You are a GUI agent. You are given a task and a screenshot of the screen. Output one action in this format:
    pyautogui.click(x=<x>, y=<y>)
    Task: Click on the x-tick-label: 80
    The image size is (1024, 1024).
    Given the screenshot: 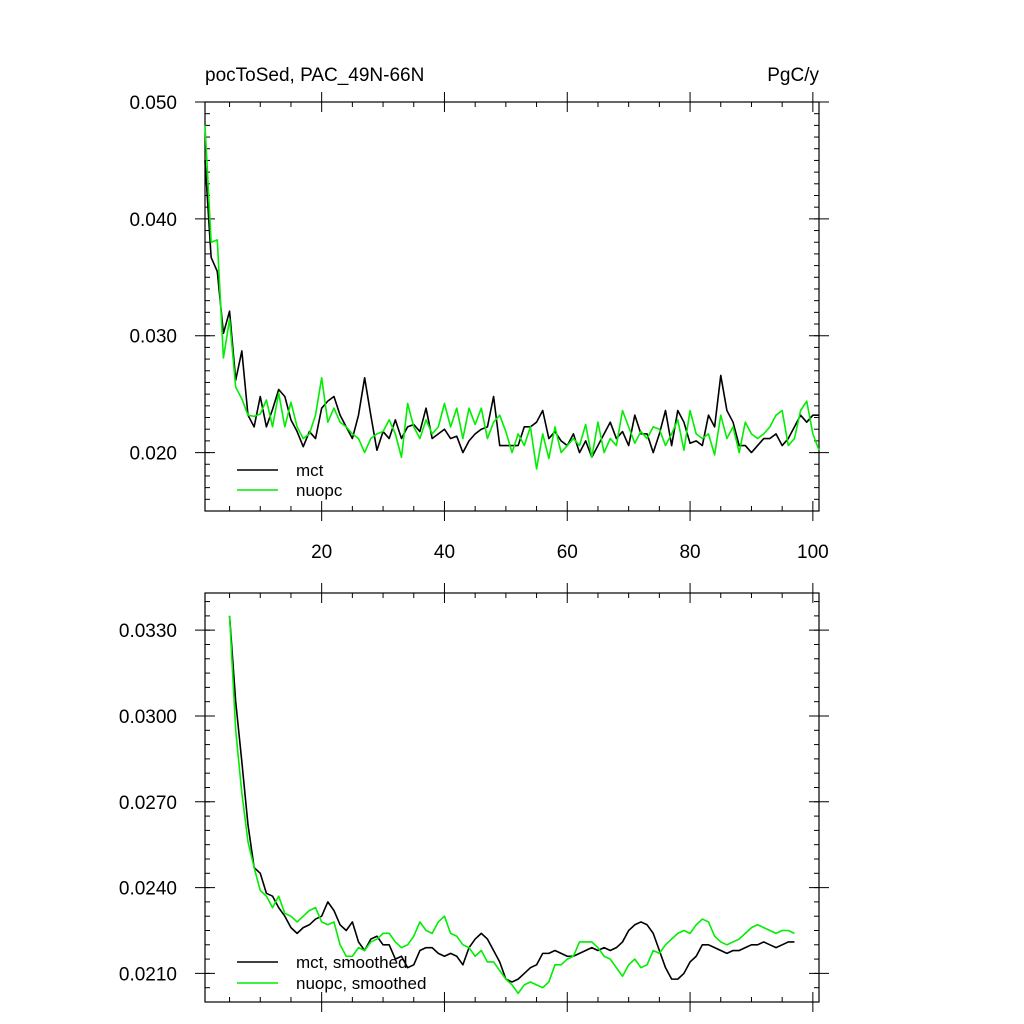 What is the action you would take?
    pyautogui.click(x=689, y=552)
    